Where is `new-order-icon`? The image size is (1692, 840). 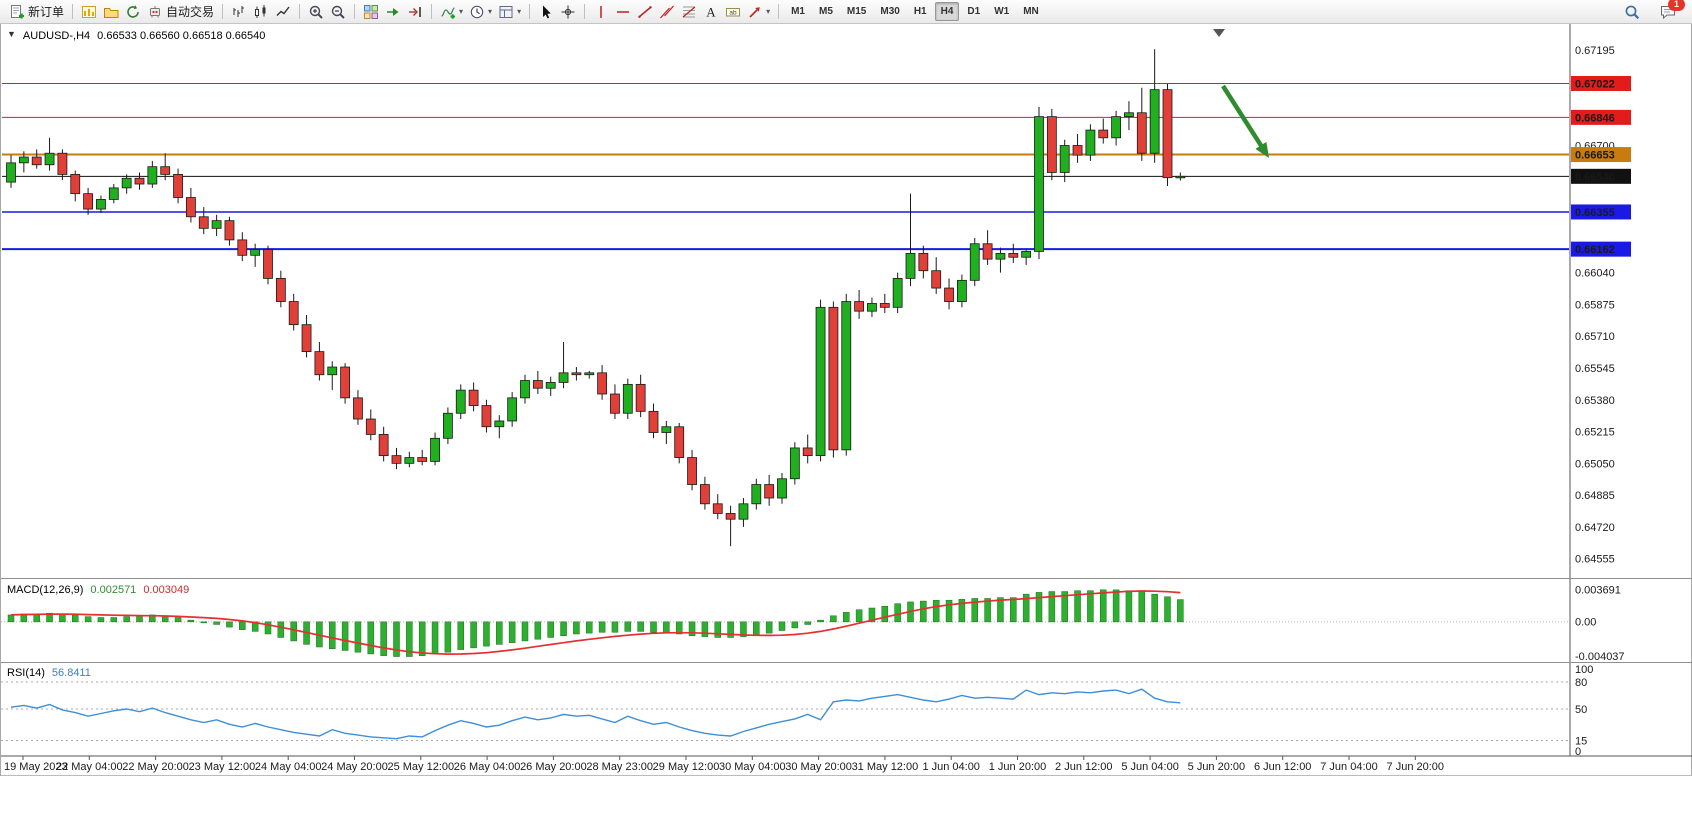
new-order-icon is located at coordinates (17, 12).